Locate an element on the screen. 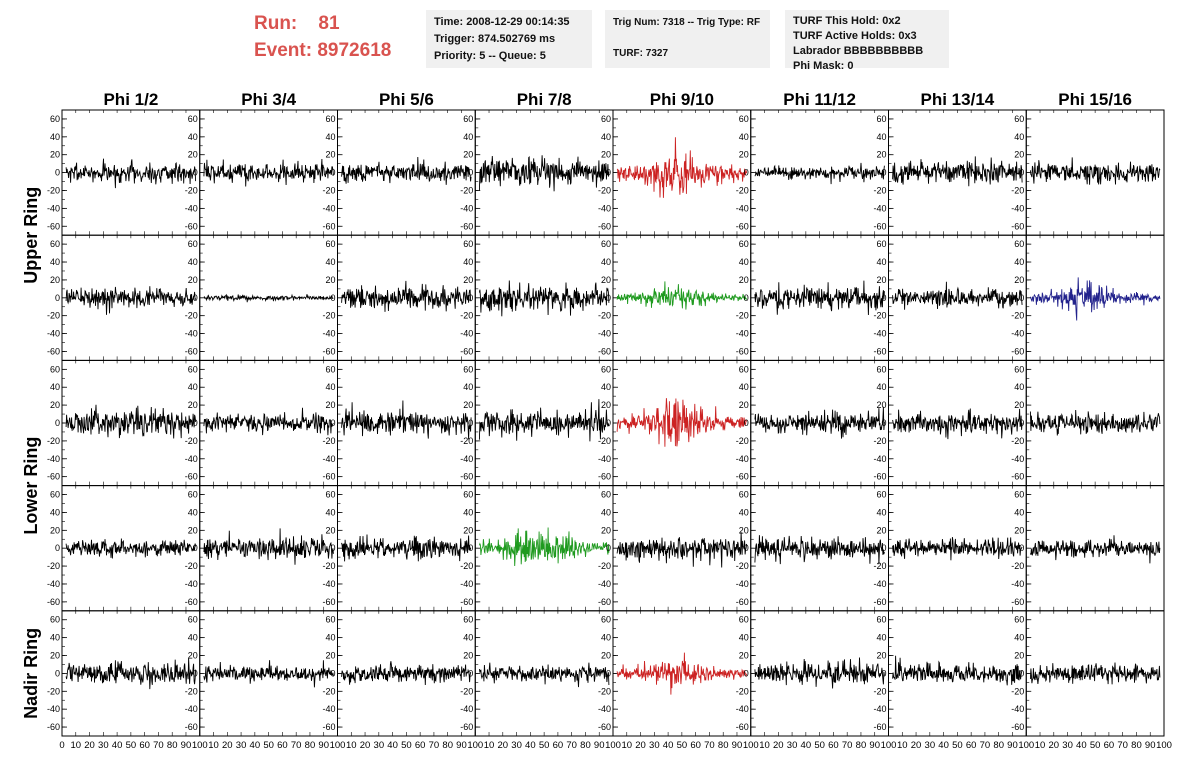 The width and height of the screenshot is (1196, 772). column-header: Phi 15/16 is located at coordinates (1095, 99).